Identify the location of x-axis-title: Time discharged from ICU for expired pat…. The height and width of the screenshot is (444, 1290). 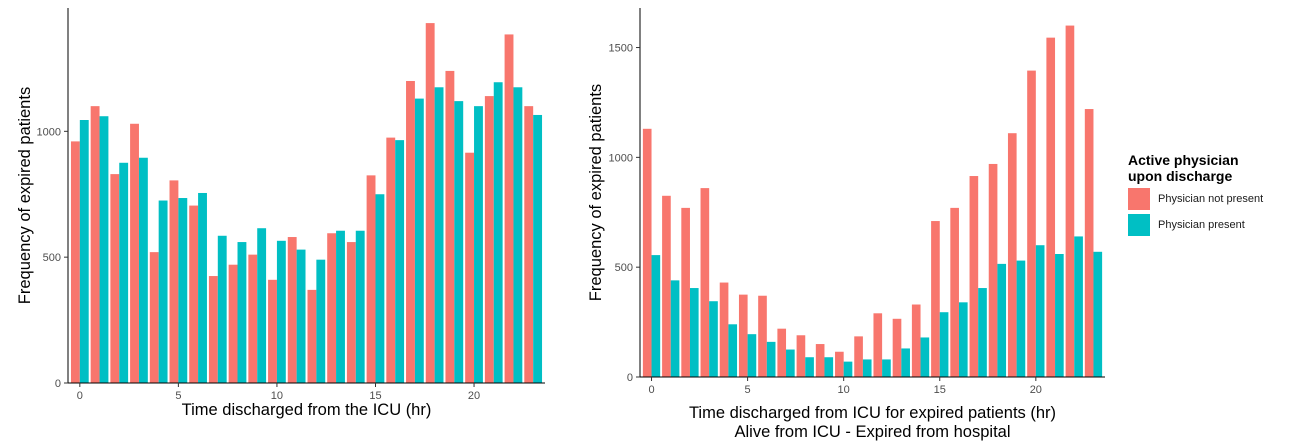
(872, 413).